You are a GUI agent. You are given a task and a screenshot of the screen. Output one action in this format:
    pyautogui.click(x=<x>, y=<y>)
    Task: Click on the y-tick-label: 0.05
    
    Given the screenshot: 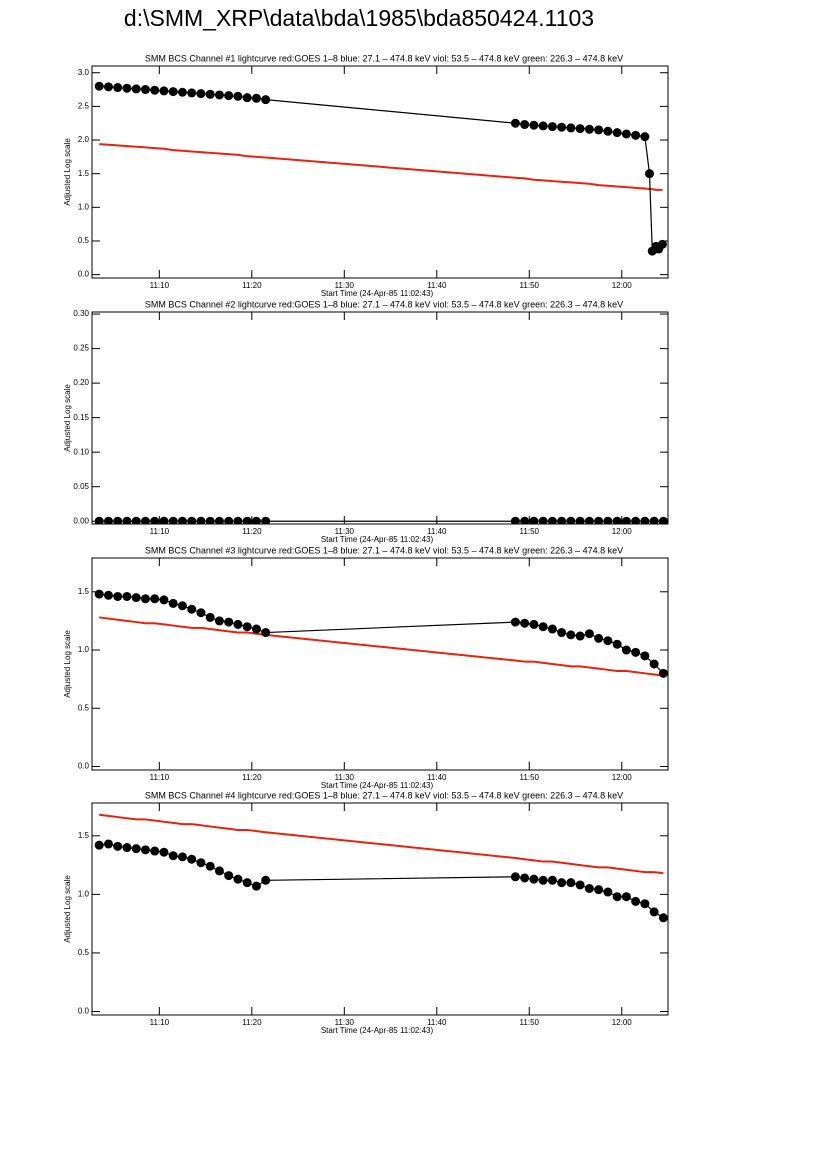 What is the action you would take?
    pyautogui.click(x=81, y=486)
    